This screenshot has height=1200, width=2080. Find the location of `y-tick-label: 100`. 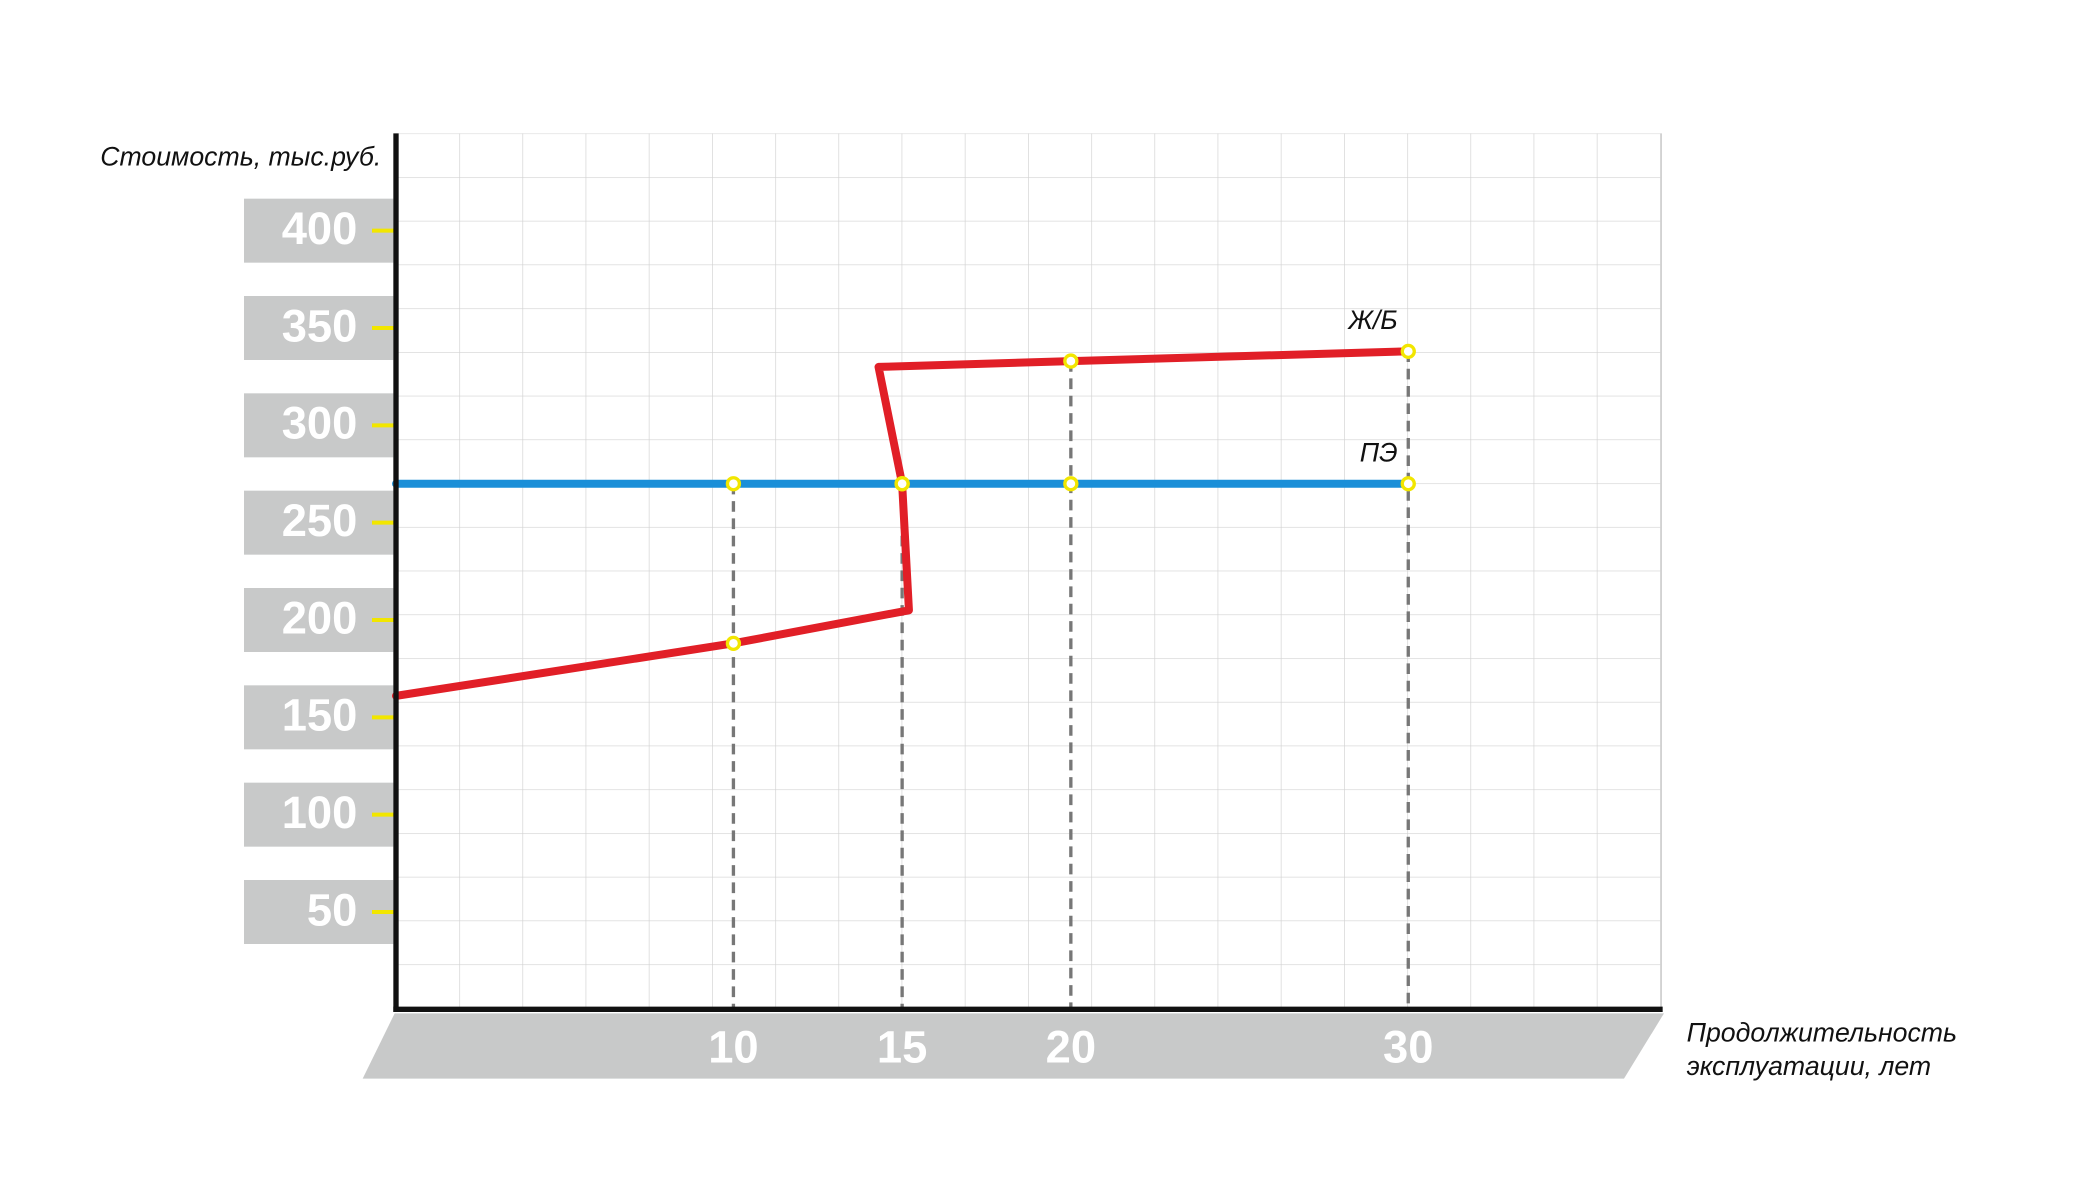

y-tick-label: 100 is located at coordinates (320, 812).